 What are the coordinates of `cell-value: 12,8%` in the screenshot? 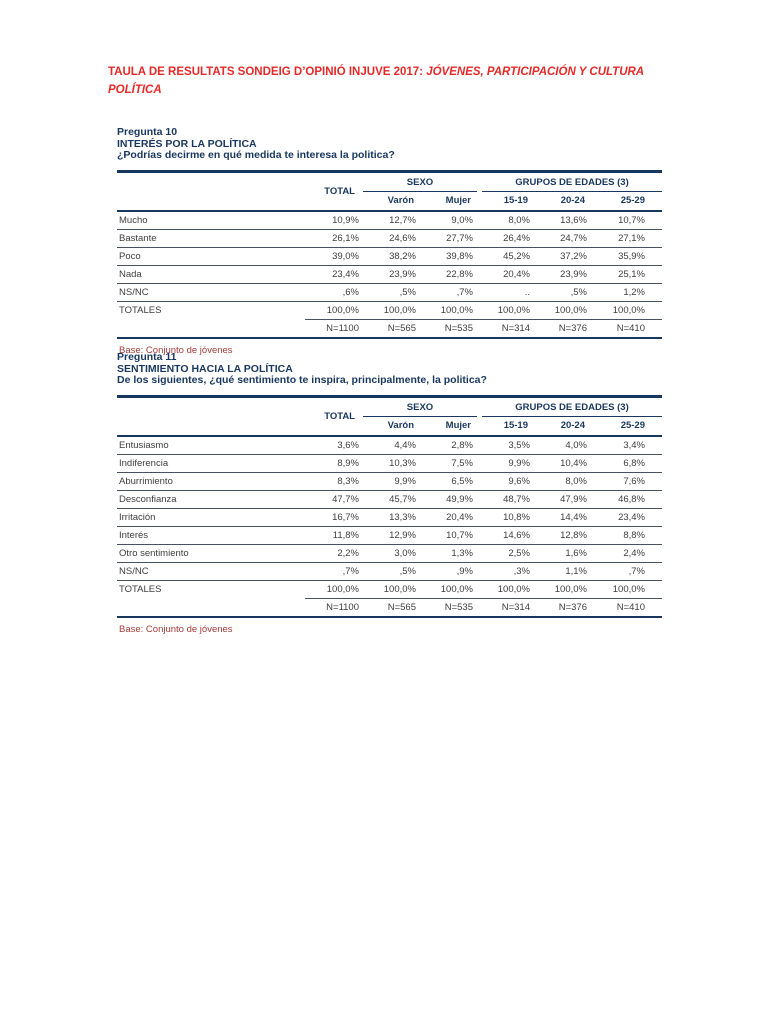 It's located at (562, 535).